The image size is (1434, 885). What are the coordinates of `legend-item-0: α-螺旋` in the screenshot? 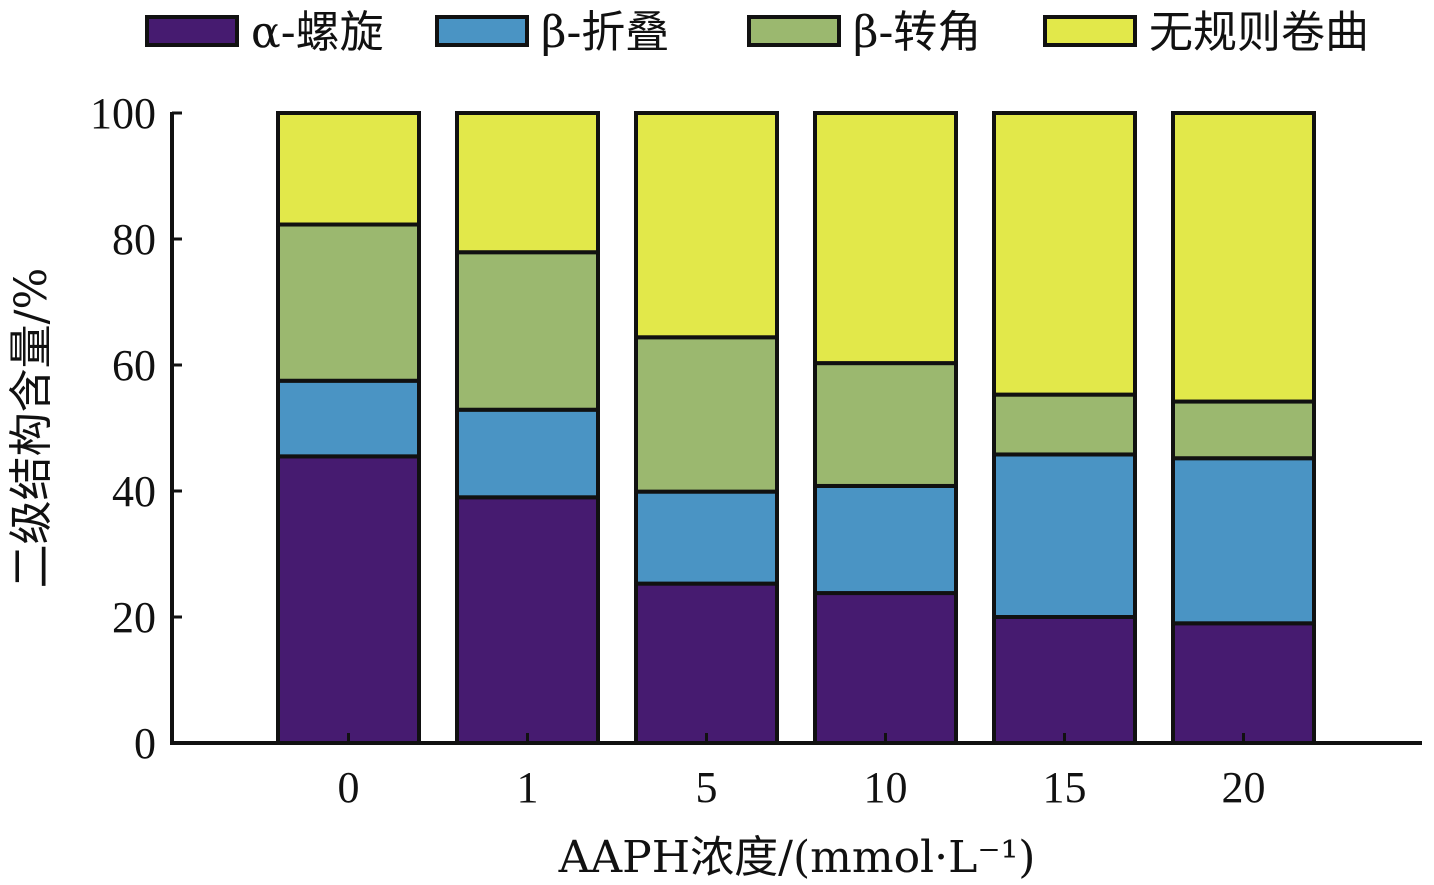 It's located at (264, 32).